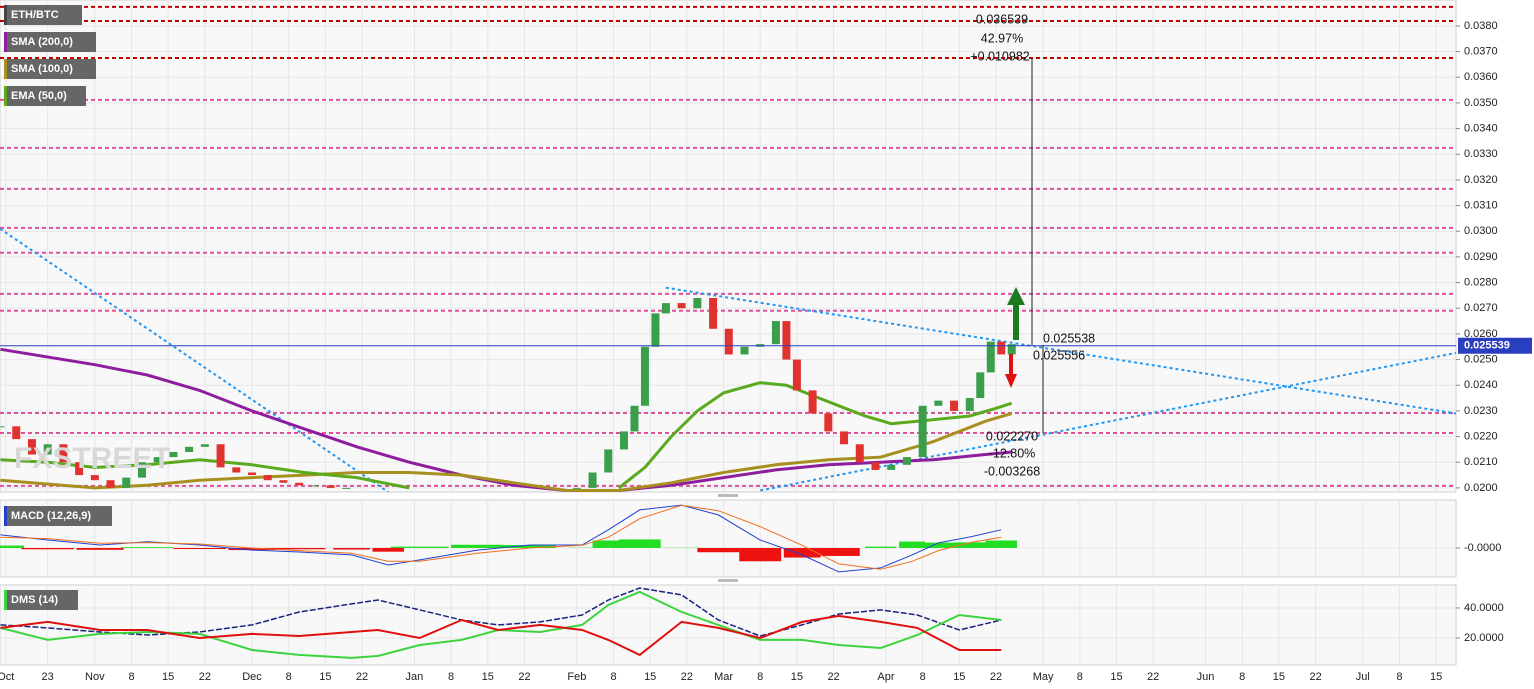  Describe the element at coordinates (1481, 359) in the screenshot. I see `y-tick-label: 0.0250` at that location.